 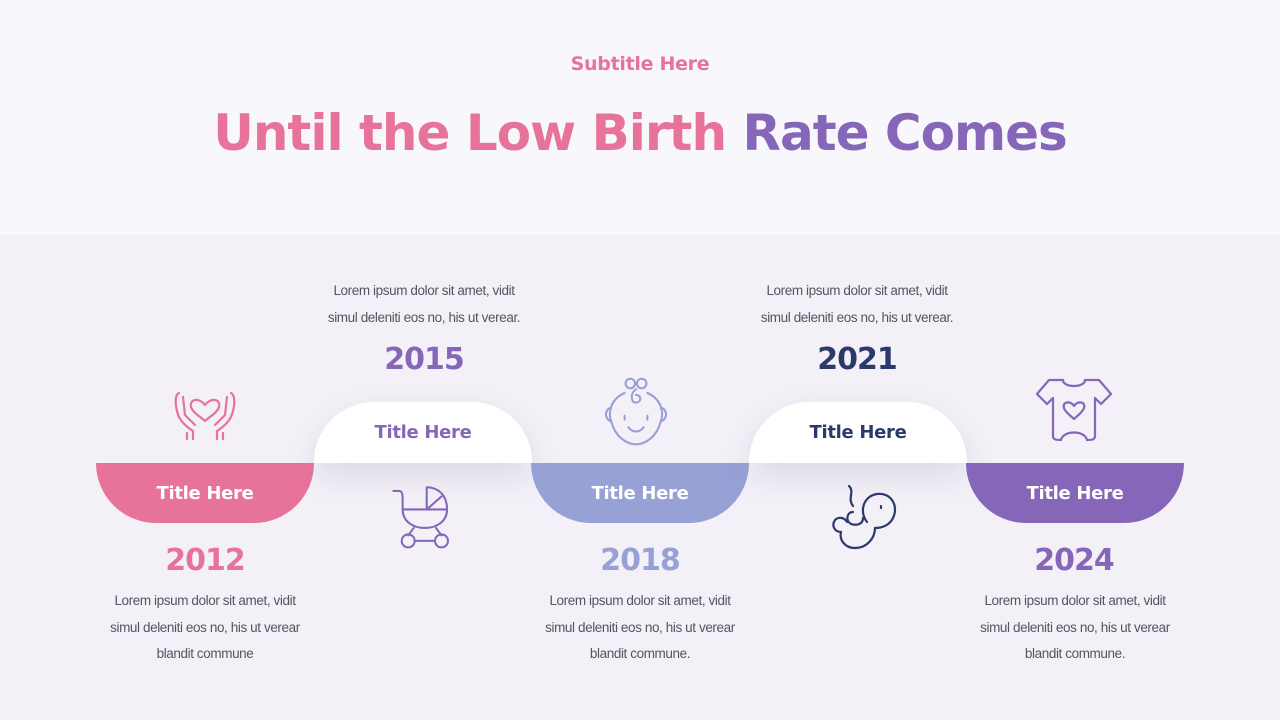 What do you see at coordinates (424, 359) in the screenshot?
I see `milestone-2015-year: 2015` at bounding box center [424, 359].